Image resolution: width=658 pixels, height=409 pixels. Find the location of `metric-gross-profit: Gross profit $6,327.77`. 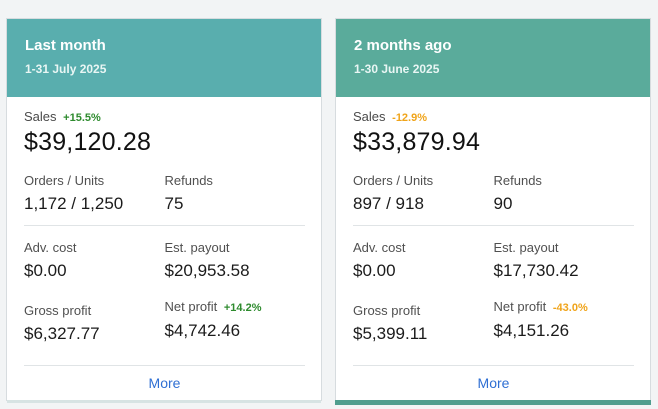

metric-gross-profit: Gross profit $6,327.77 is located at coordinates (94, 323).